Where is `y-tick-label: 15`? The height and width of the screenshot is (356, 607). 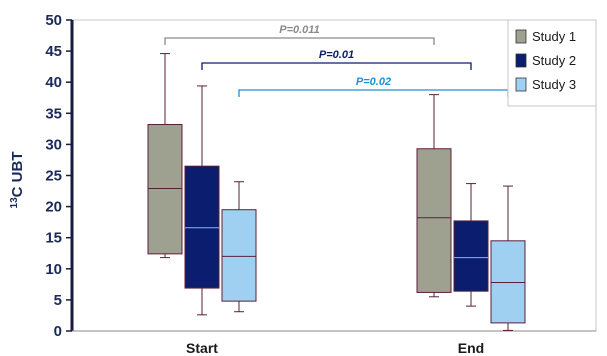
y-tick-label: 15 is located at coordinates (53, 238).